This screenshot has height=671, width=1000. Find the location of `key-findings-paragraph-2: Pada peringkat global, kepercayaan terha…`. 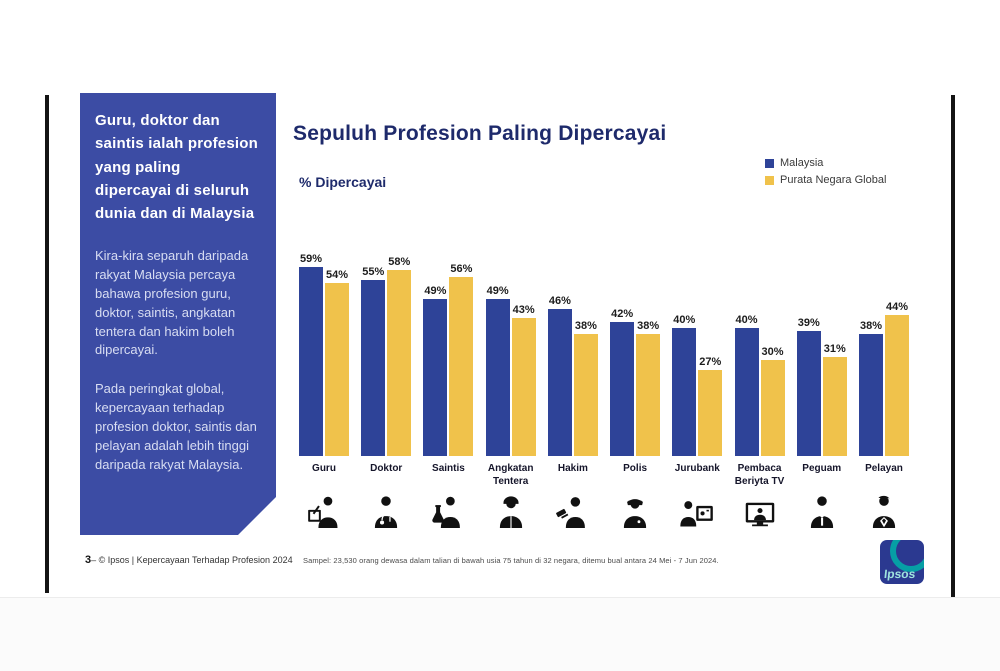

key-findings-paragraph-2: Pada peringkat global, kepercayaan terha… is located at coordinates (176, 426).